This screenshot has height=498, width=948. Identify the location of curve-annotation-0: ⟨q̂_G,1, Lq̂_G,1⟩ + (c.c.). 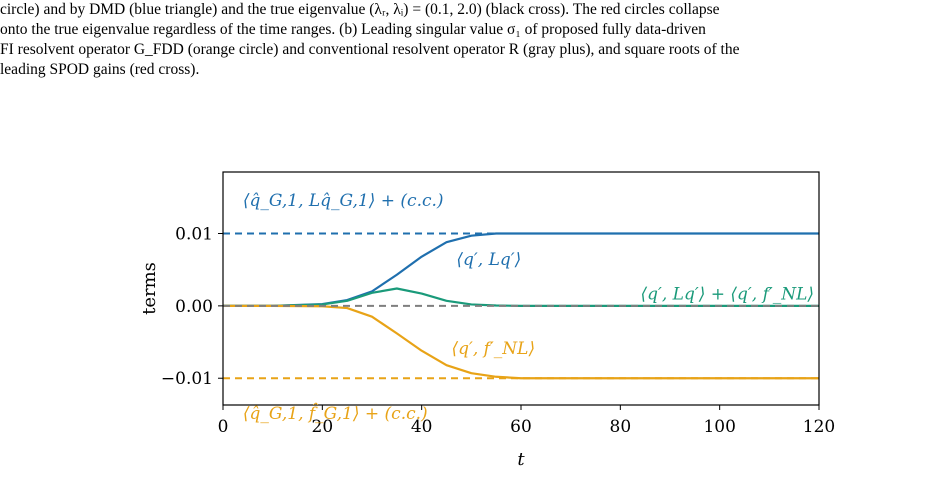
(343, 201).